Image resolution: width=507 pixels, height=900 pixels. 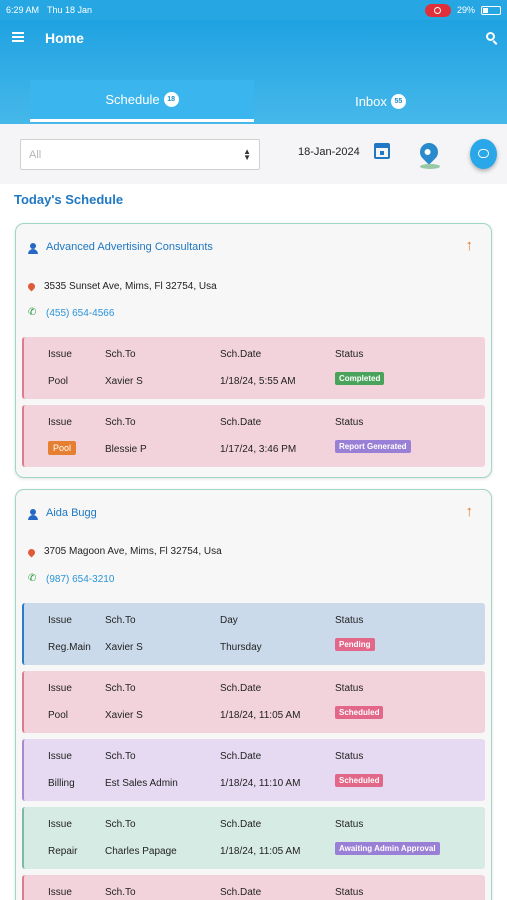 What do you see at coordinates (63, 851) in the screenshot?
I see `issue-value: Repair` at bounding box center [63, 851].